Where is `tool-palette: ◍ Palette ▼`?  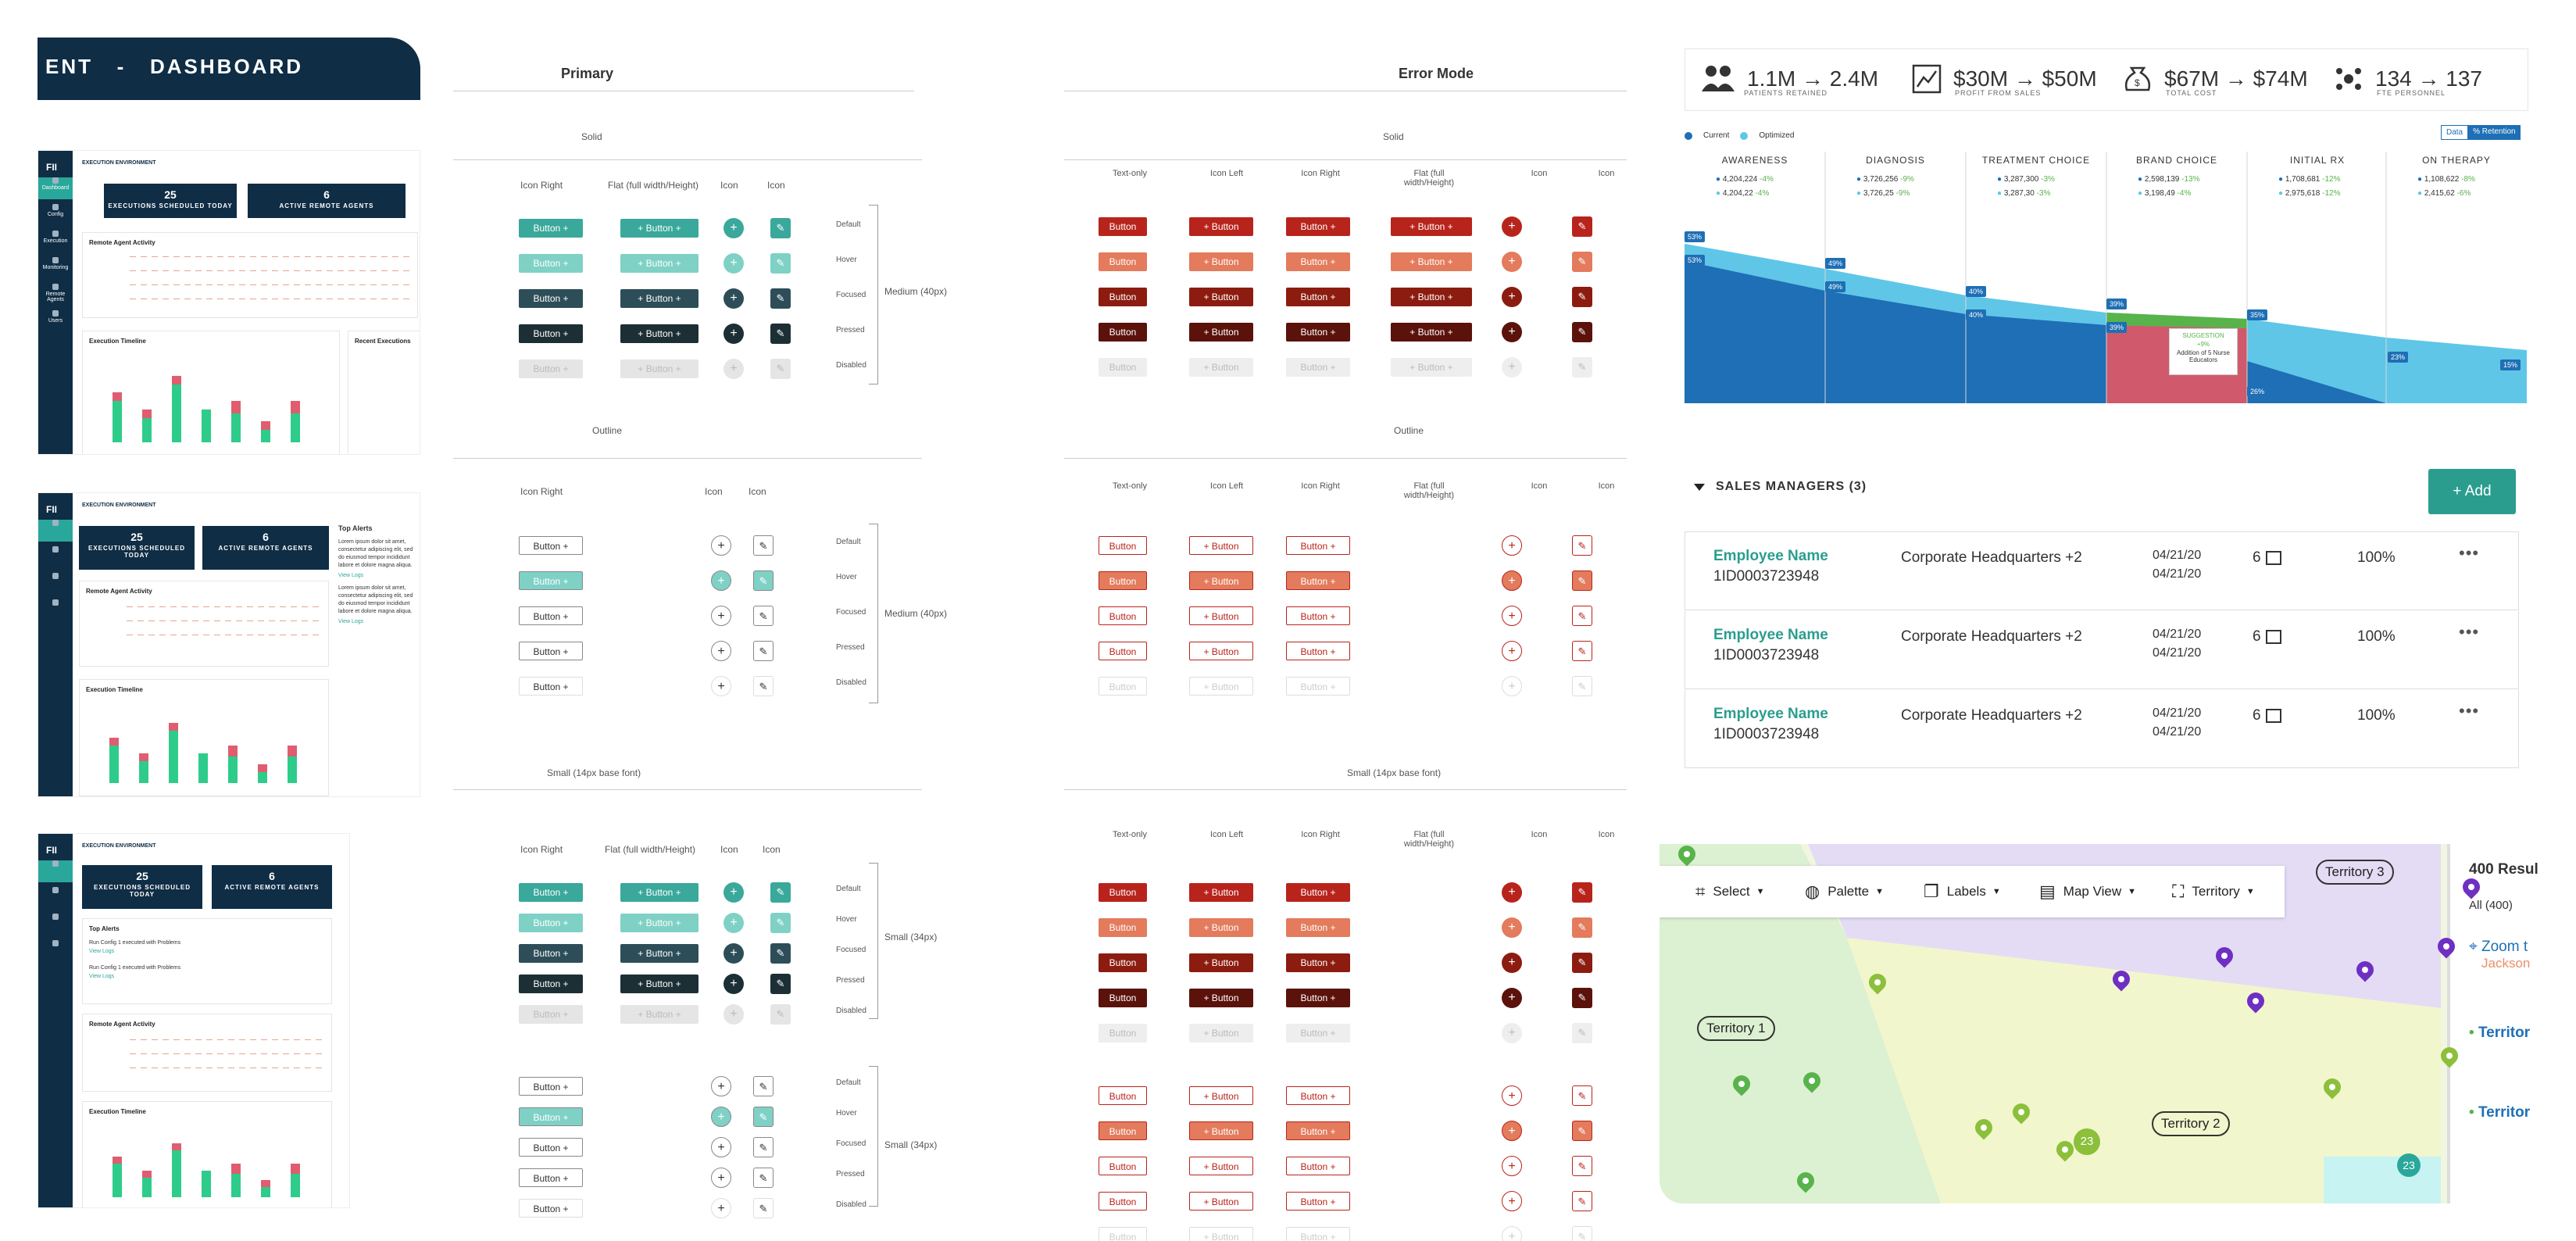
tool-palette: ◍ Palette ▼ is located at coordinates (1845, 892).